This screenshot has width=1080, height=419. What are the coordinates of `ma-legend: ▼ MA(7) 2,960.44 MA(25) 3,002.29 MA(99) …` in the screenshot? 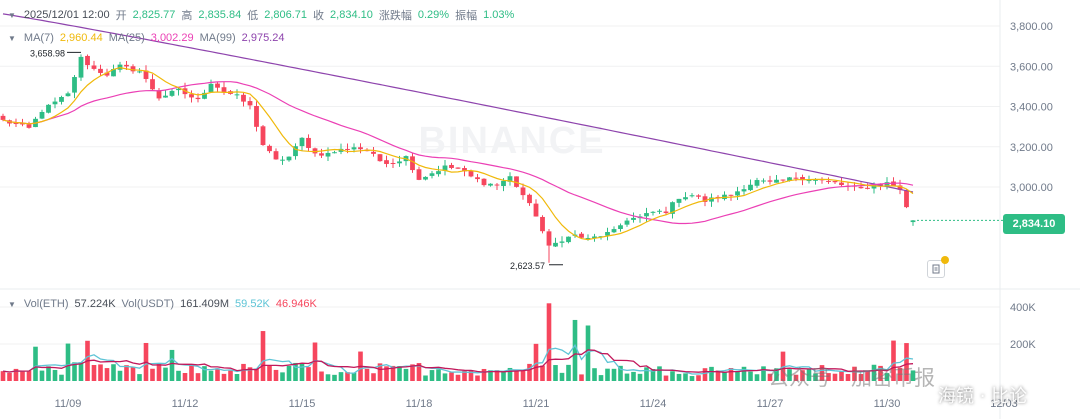 It's located at (146, 38).